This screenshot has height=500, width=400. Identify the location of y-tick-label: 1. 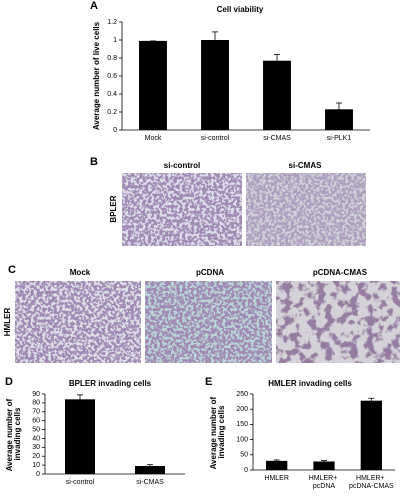
(115, 40).